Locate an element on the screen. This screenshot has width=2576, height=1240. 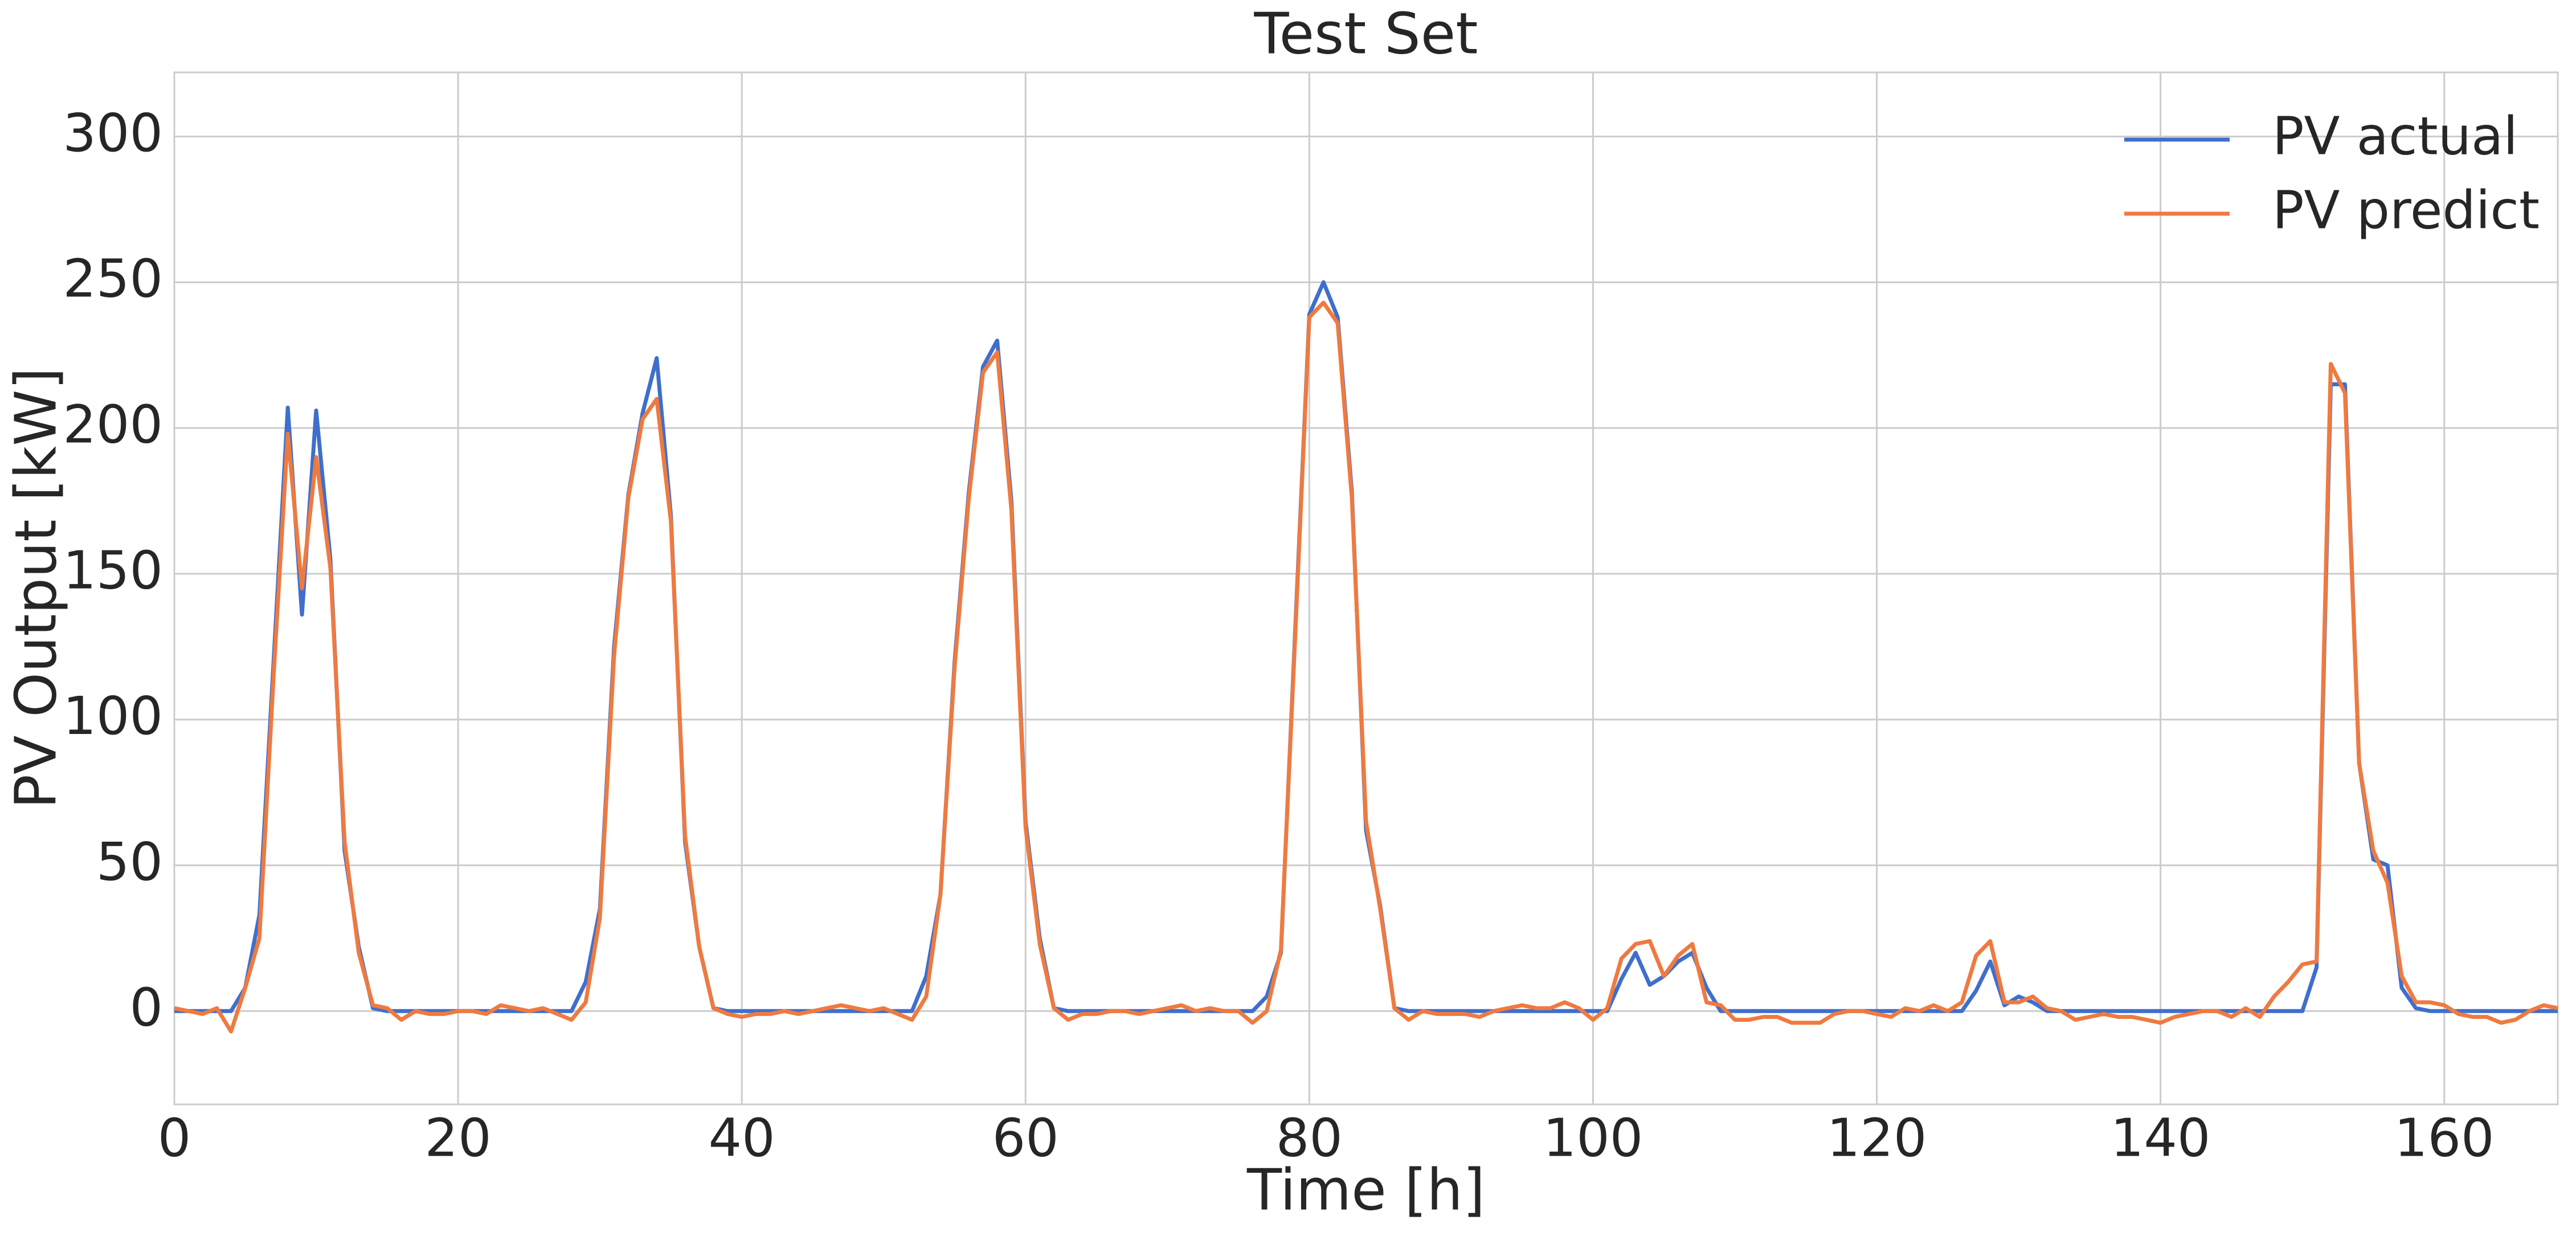
x-tick-label: 0 is located at coordinates (174, 1137).